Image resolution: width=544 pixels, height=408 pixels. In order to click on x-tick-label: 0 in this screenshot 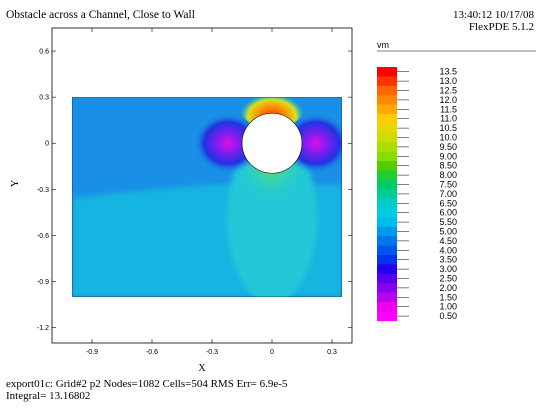, I will do `click(272, 352)`.